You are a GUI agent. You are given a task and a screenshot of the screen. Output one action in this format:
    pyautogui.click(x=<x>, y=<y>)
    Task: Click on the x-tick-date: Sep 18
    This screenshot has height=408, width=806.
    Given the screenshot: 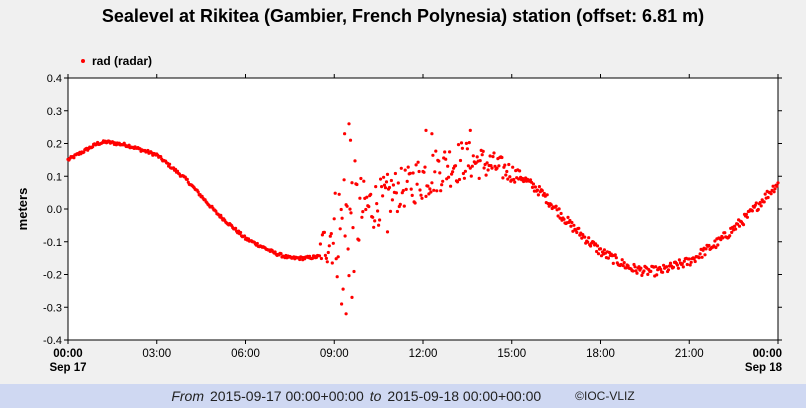 What is the action you would take?
    pyautogui.click(x=764, y=368)
    